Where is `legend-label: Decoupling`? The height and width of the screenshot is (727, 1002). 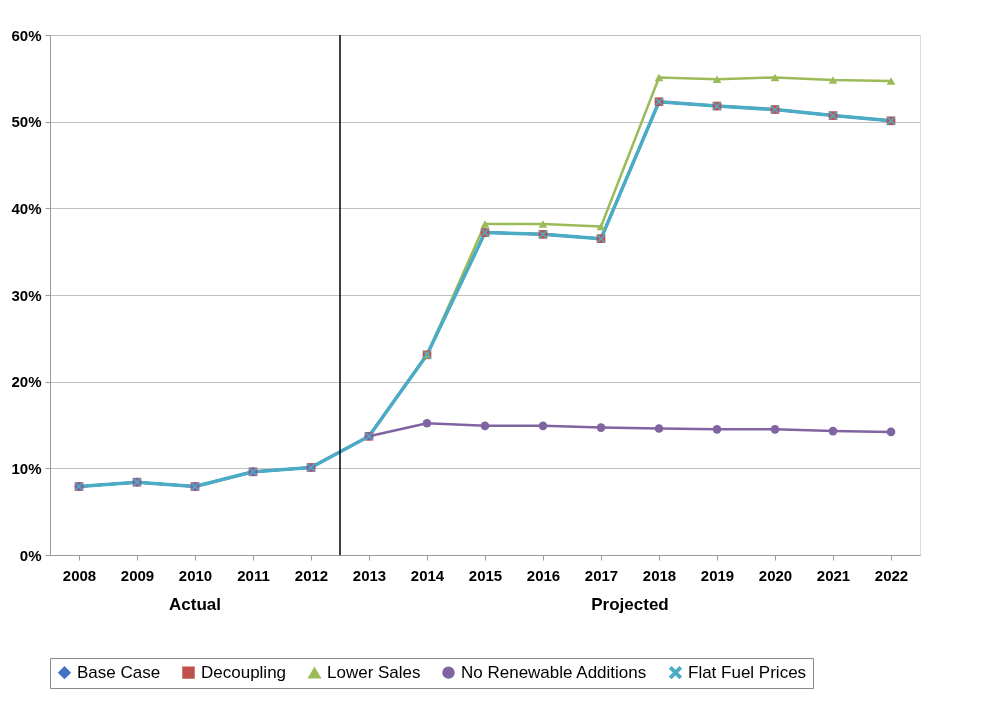
legend-label: Decoupling is located at coordinates (244, 672).